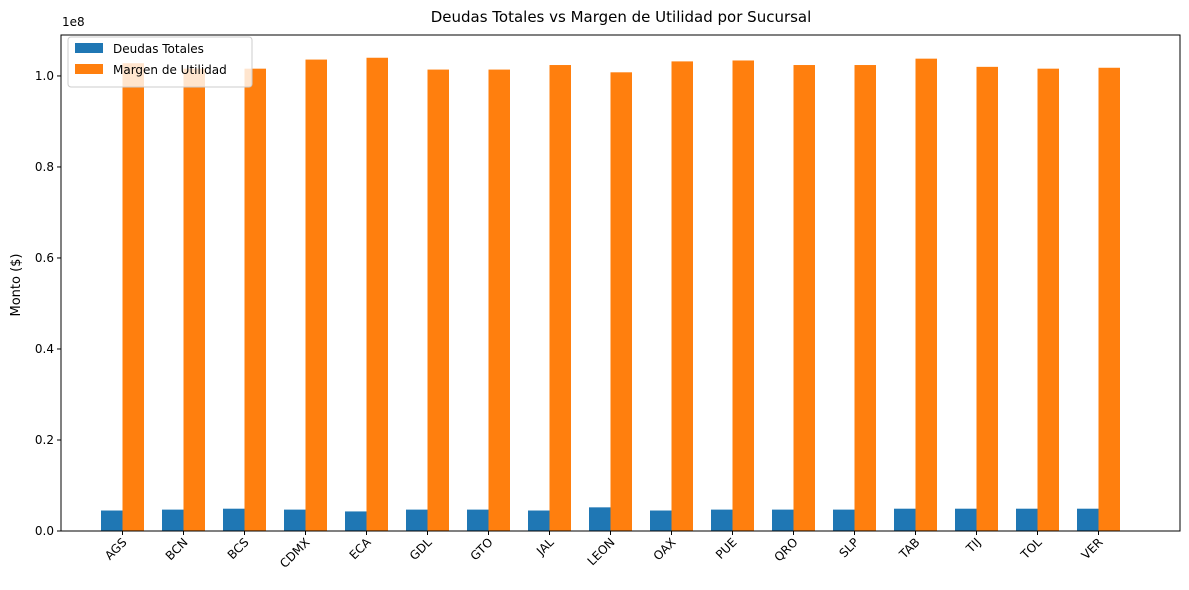 The height and width of the screenshot is (590, 1189). Describe the element at coordinates (316, 295) in the screenshot. I see `bar-margen-cdmx` at that location.